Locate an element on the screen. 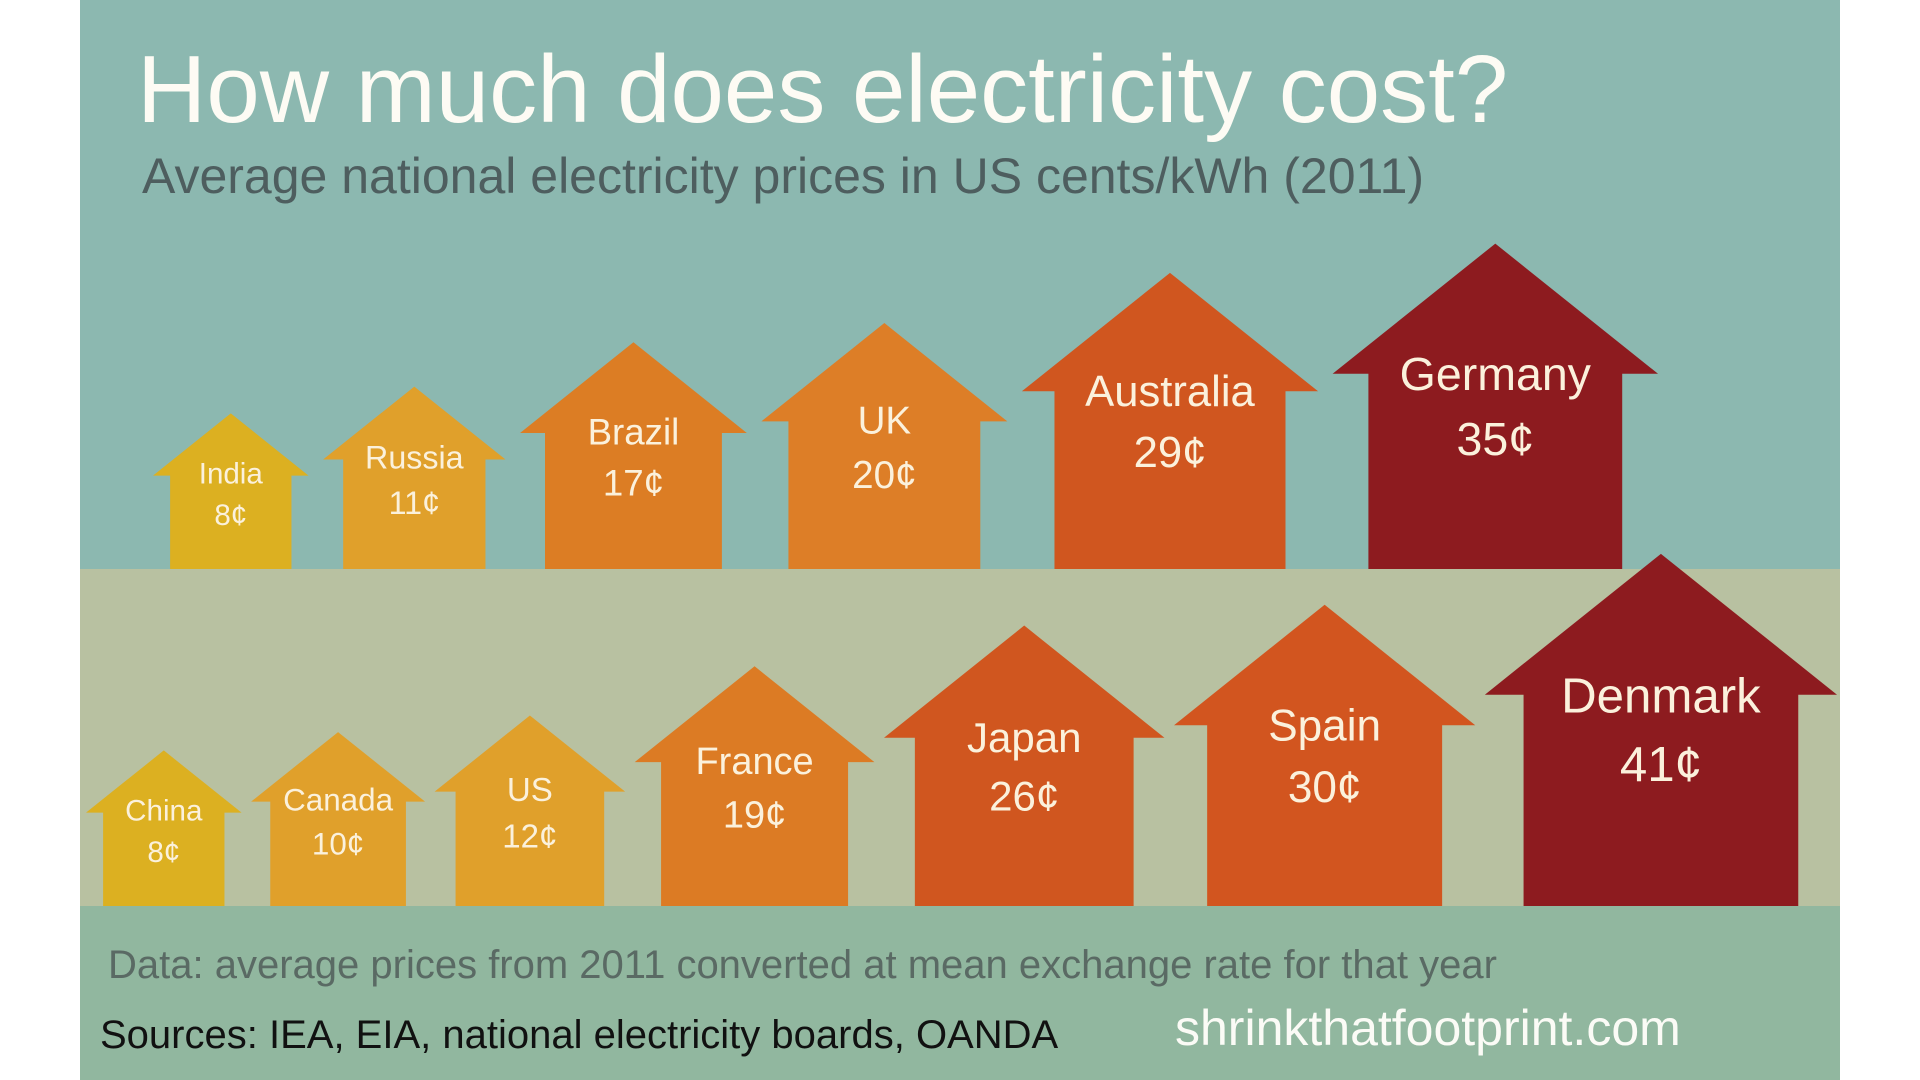 This screenshot has width=1920, height=1080. country-label: Brazil is located at coordinates (634, 431).